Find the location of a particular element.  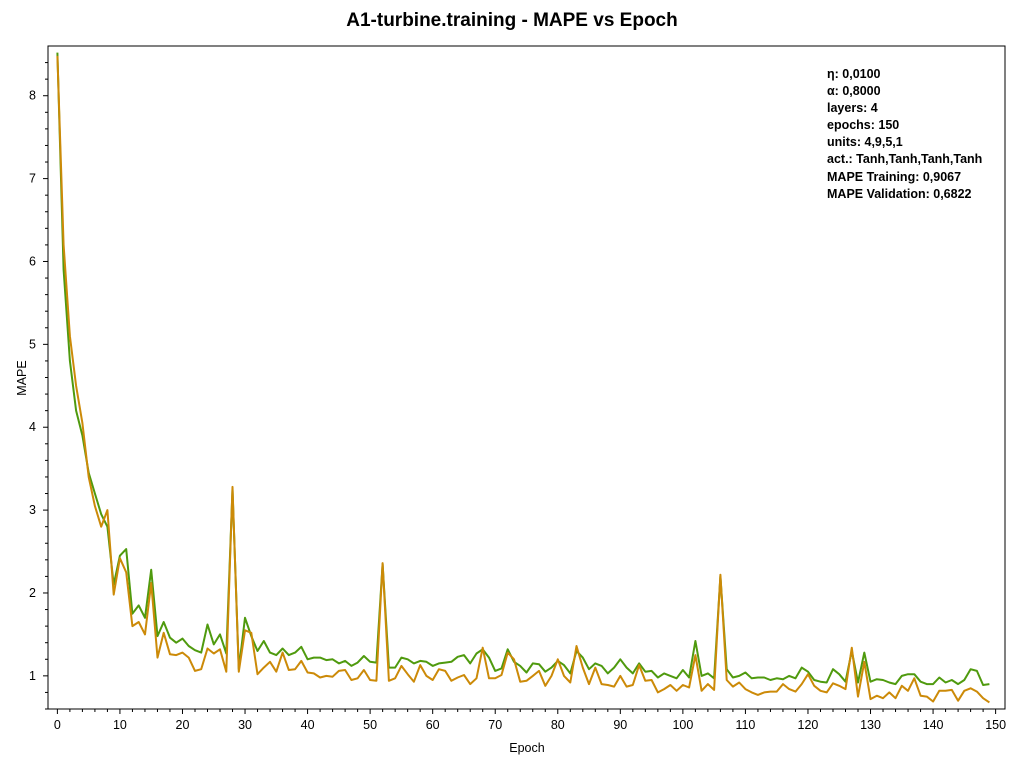

x-tick-label: 50 is located at coordinates (370, 725).